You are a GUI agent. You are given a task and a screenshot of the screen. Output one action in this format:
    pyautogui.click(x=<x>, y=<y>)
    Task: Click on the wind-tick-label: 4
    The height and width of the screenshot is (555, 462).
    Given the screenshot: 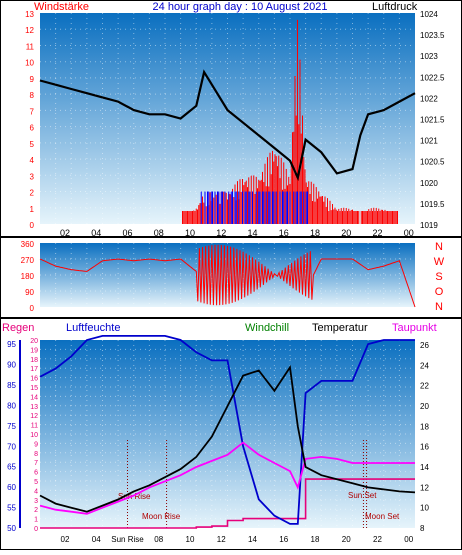 What is the action you would take?
    pyautogui.click(x=32, y=160)
    